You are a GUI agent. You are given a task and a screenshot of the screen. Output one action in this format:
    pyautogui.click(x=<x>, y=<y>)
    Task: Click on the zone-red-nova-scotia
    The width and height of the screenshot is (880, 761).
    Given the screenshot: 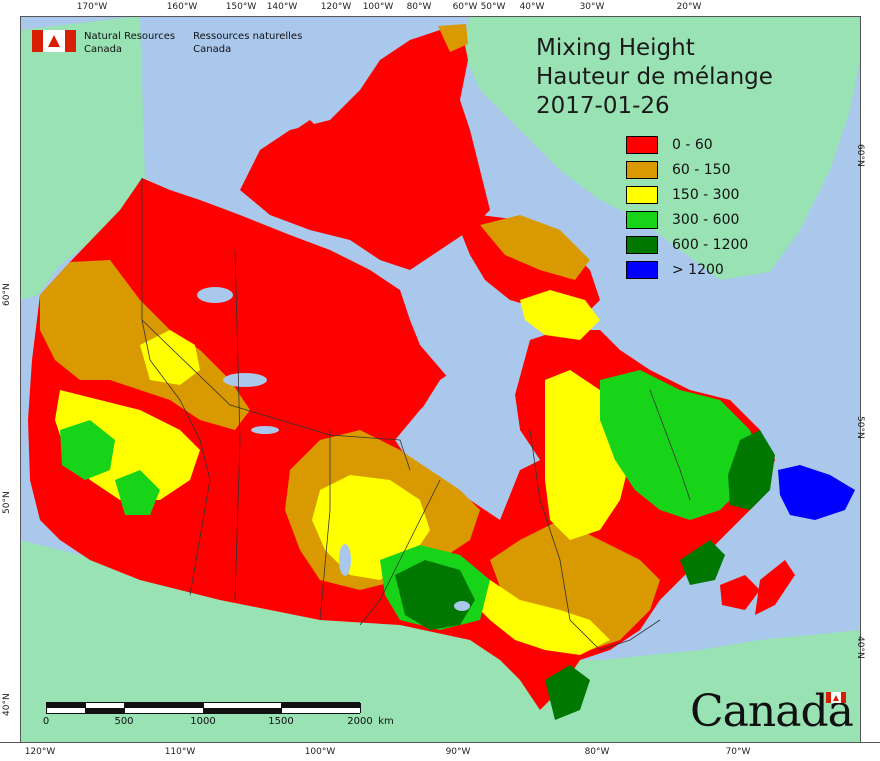 What is the action you would take?
    pyautogui.click(x=775, y=587)
    